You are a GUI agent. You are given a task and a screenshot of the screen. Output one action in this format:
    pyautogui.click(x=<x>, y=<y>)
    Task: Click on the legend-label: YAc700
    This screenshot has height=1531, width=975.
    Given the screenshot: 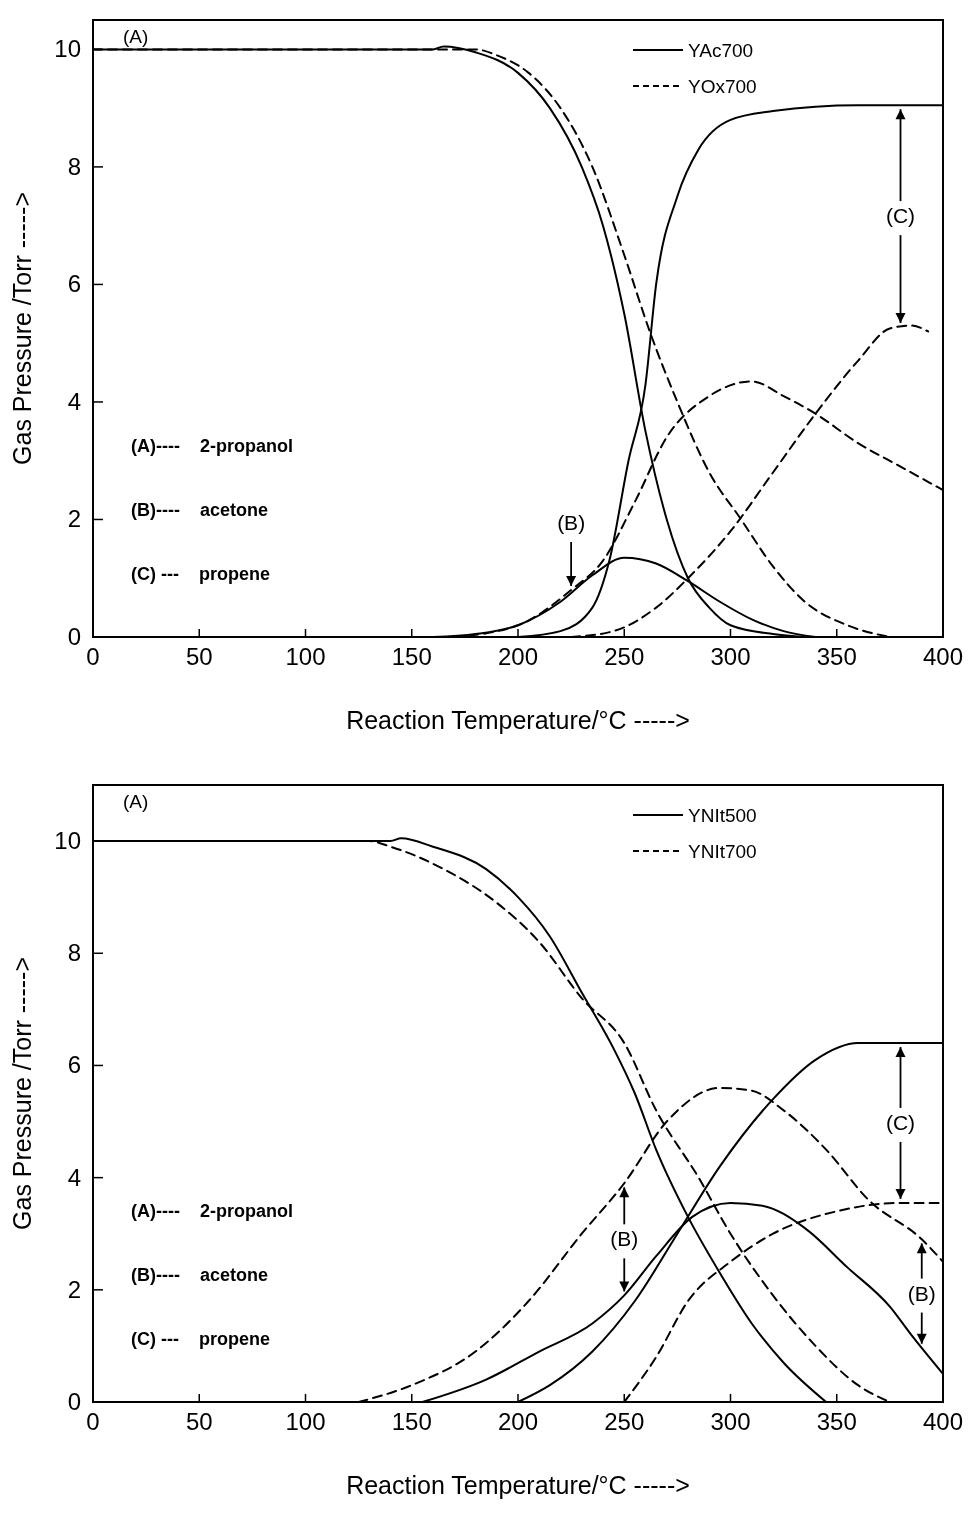 What is the action you would take?
    pyautogui.click(x=721, y=50)
    